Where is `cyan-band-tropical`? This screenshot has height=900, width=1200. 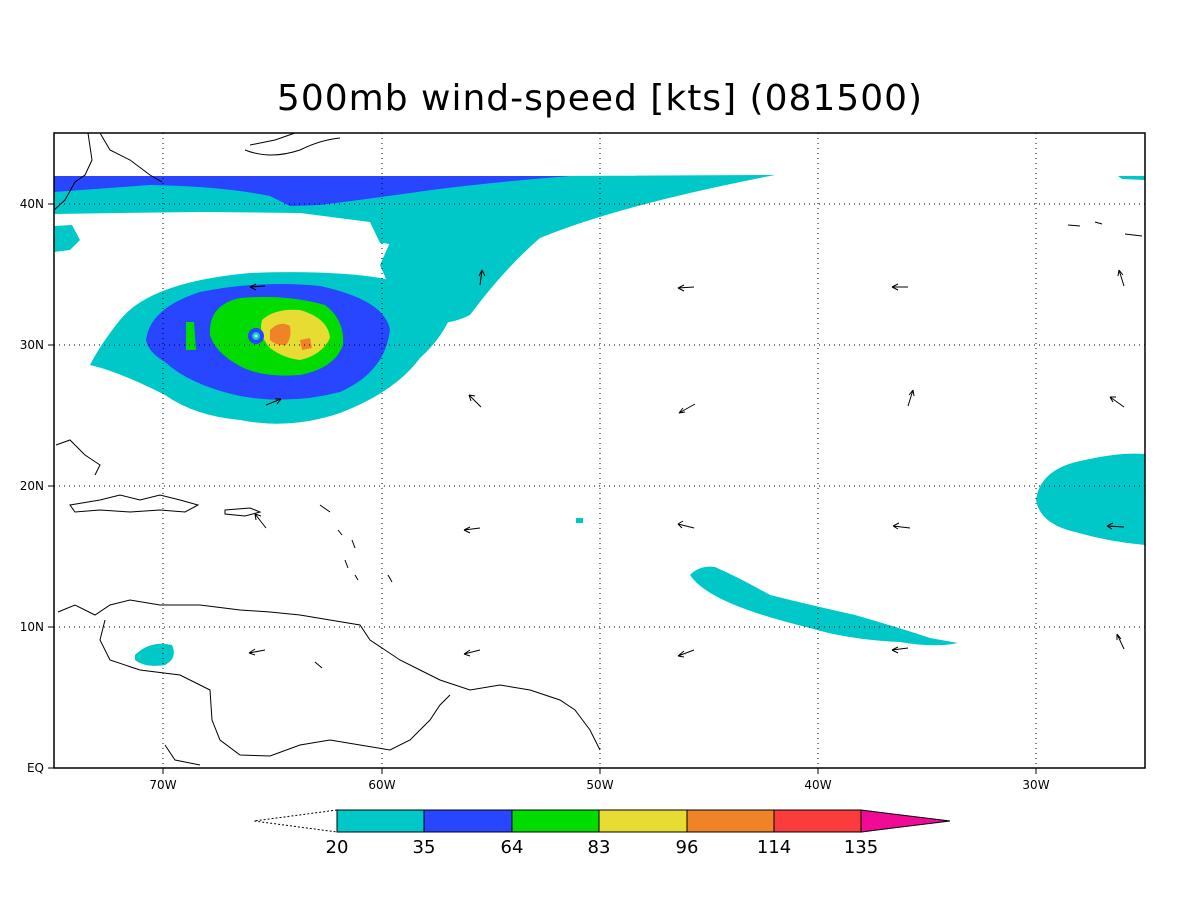
cyan-band-tropical is located at coordinates (824, 606).